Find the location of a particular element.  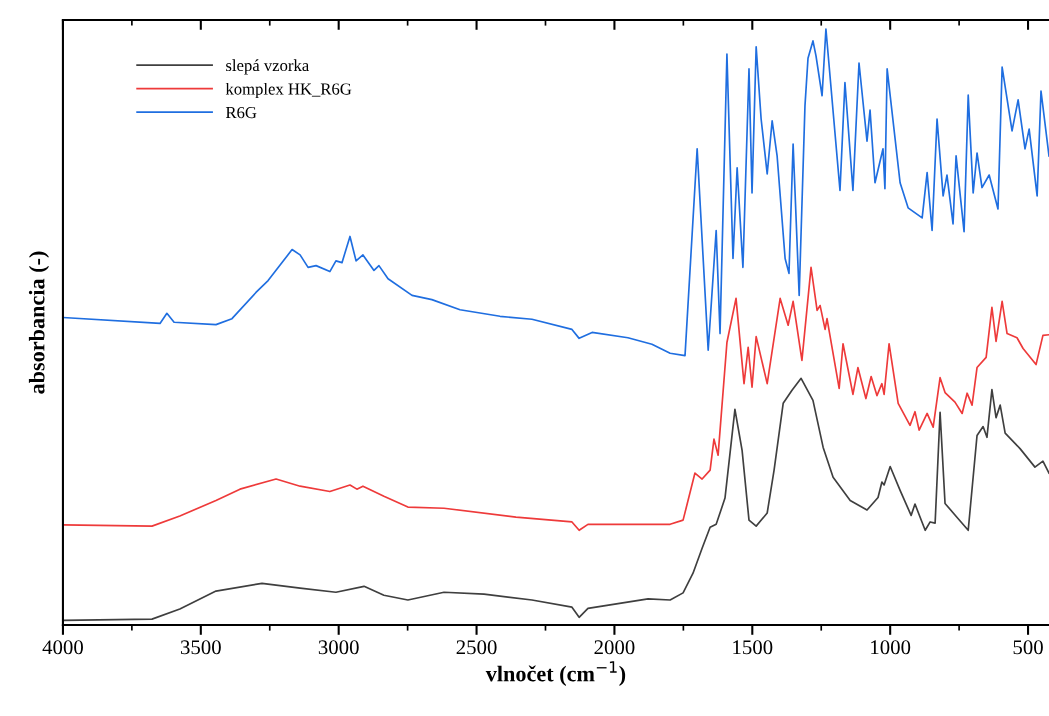

x-tick-label: 1500 is located at coordinates (753, 647).